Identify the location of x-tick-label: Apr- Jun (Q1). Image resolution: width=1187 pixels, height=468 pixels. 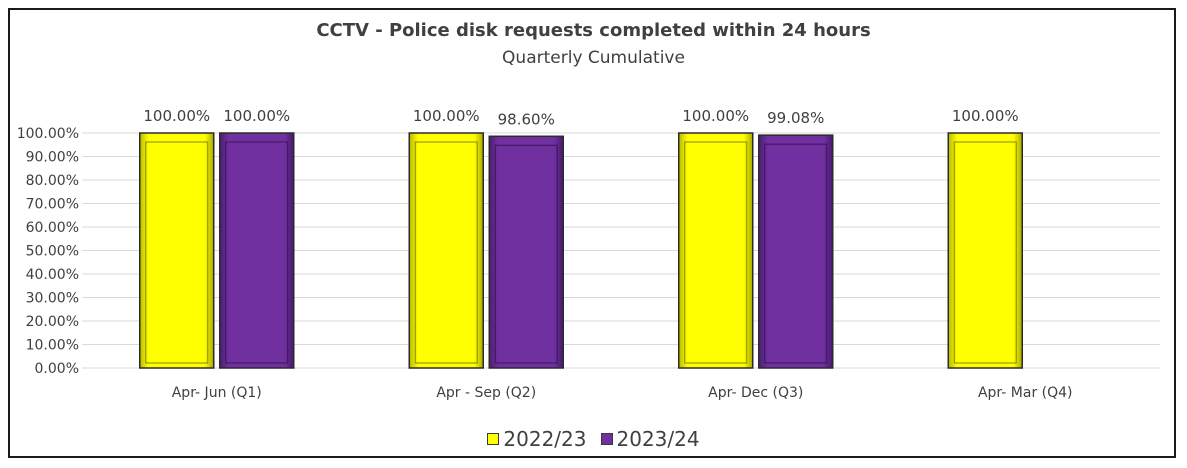
(217, 393).